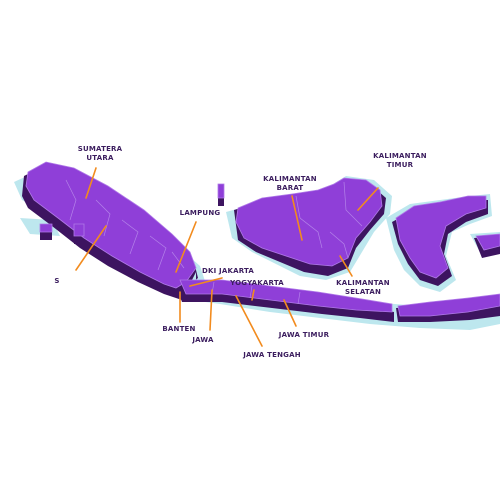  Describe the element at coordinates (100, 158) in the screenshot. I see `label-sumatera-utara-line2: UTARA` at that location.